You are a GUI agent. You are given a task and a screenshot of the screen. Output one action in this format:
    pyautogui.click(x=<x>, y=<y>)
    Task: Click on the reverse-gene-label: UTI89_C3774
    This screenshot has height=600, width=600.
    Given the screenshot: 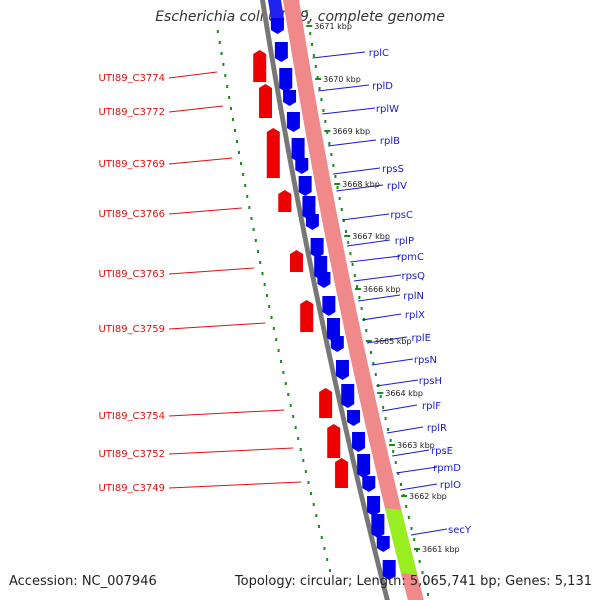 What is the action you would take?
    pyautogui.click(x=131, y=78)
    